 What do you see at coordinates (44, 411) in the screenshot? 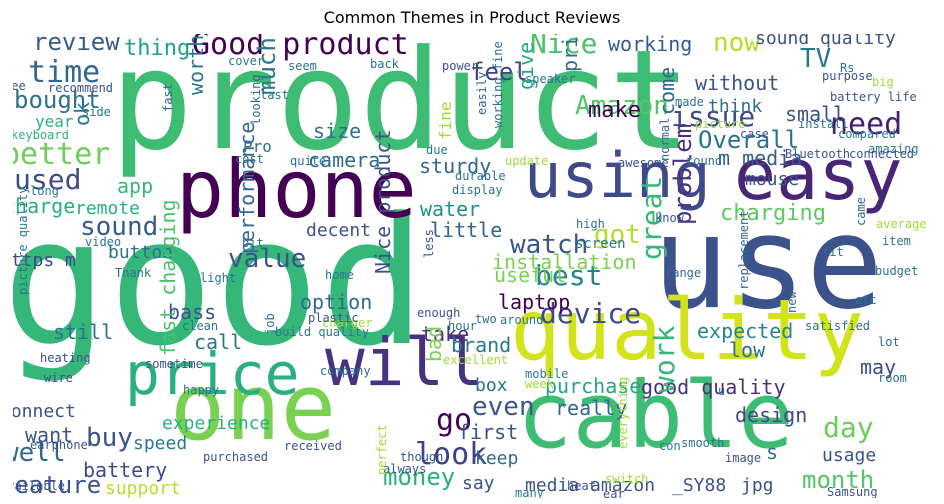
I see `cloud-word: connect` at bounding box center [44, 411].